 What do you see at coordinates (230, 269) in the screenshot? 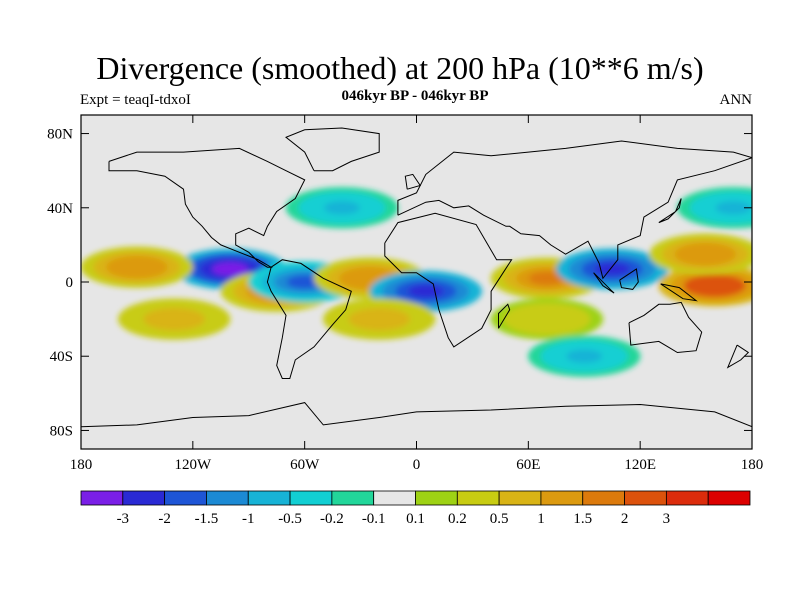
I see `field-contour-central-pacific-convergence` at bounding box center [230, 269].